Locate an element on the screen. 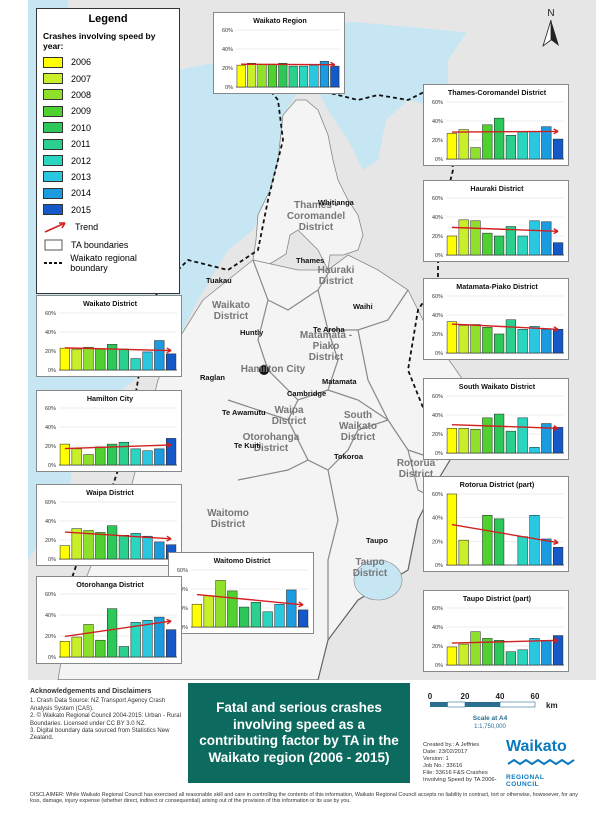  chart-3: Matamata-Piako District 60% 40% 20% 0% is located at coordinates (496, 319).